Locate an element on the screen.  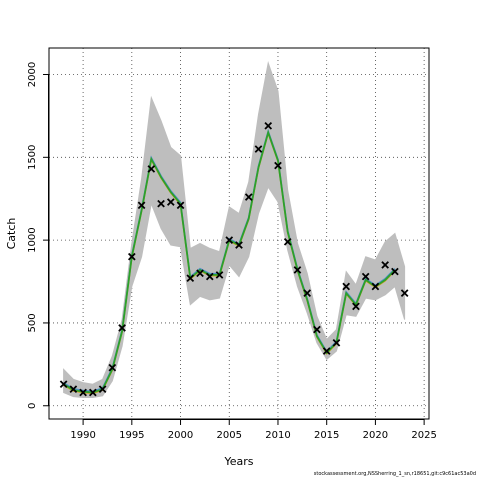
x-tick-label: 2015 is located at coordinates (326, 435).